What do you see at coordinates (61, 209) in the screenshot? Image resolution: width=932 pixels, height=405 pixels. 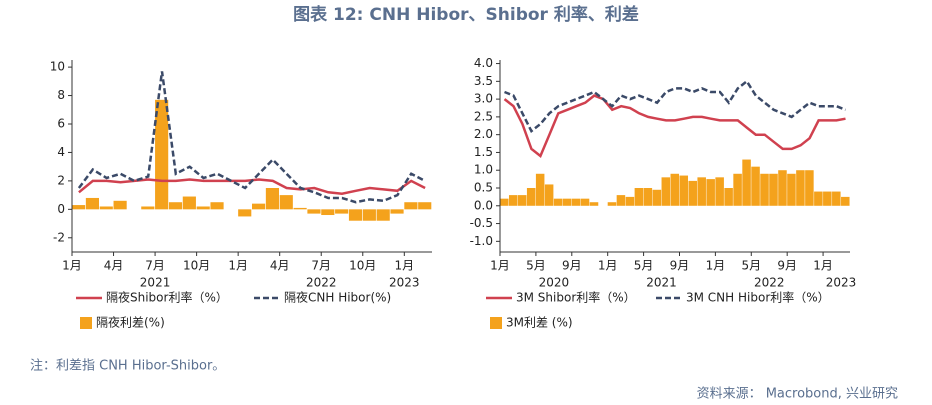 I see `y-tick-label: 0` at bounding box center [61, 209].